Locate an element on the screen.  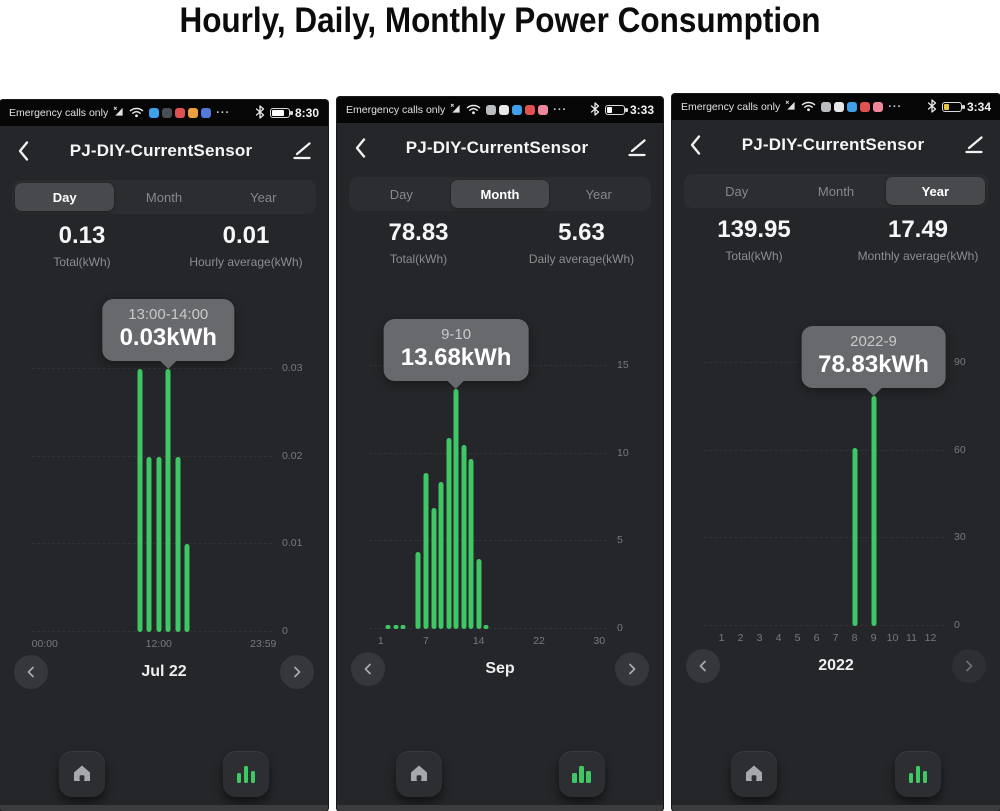
tooltip-pointer-icon is located at coordinates (168, 365).